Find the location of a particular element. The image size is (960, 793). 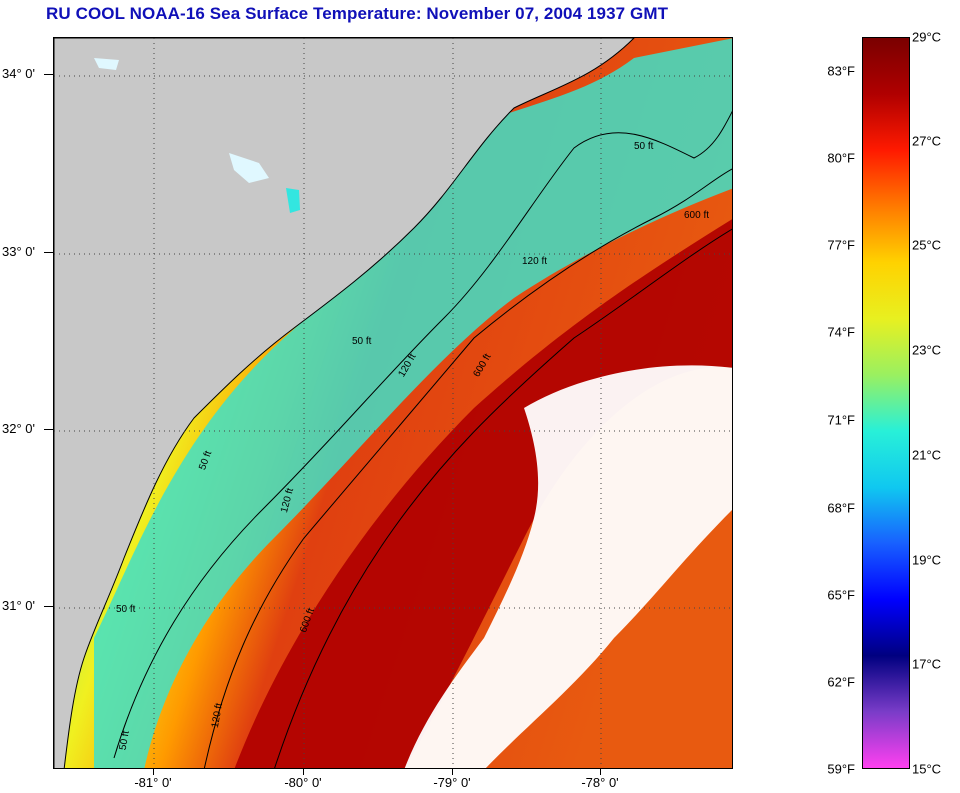

lat-label: 34° 0' is located at coordinates (18, 73).